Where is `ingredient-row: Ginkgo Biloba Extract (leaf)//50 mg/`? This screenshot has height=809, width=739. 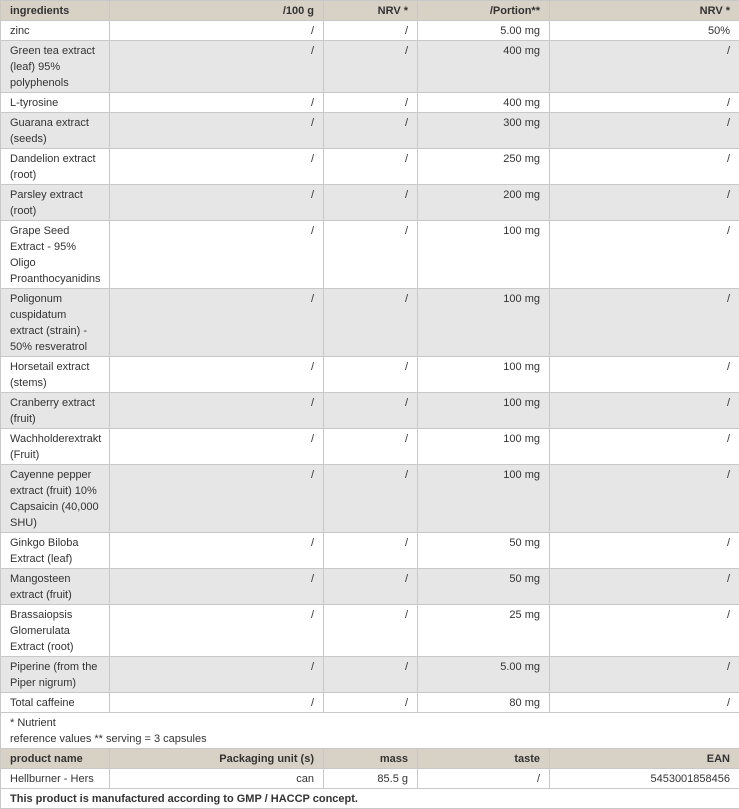 ingredient-row: Ginkgo Biloba Extract (leaf)//50 mg/ is located at coordinates (370, 551).